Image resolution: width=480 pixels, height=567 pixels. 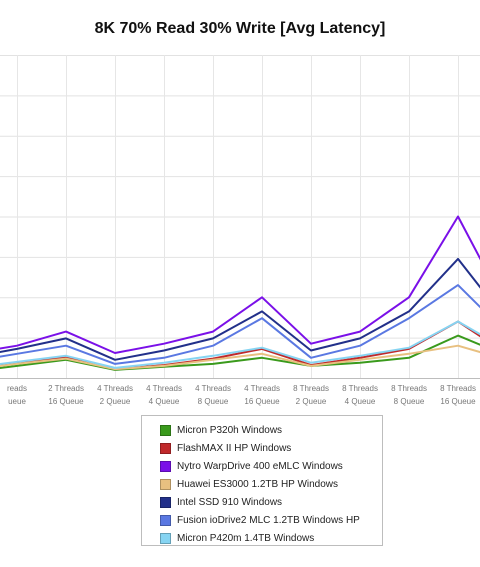 What do you see at coordinates (230, 502) in the screenshot?
I see `legend-label: Intel SSD 910 Windows` at bounding box center [230, 502].